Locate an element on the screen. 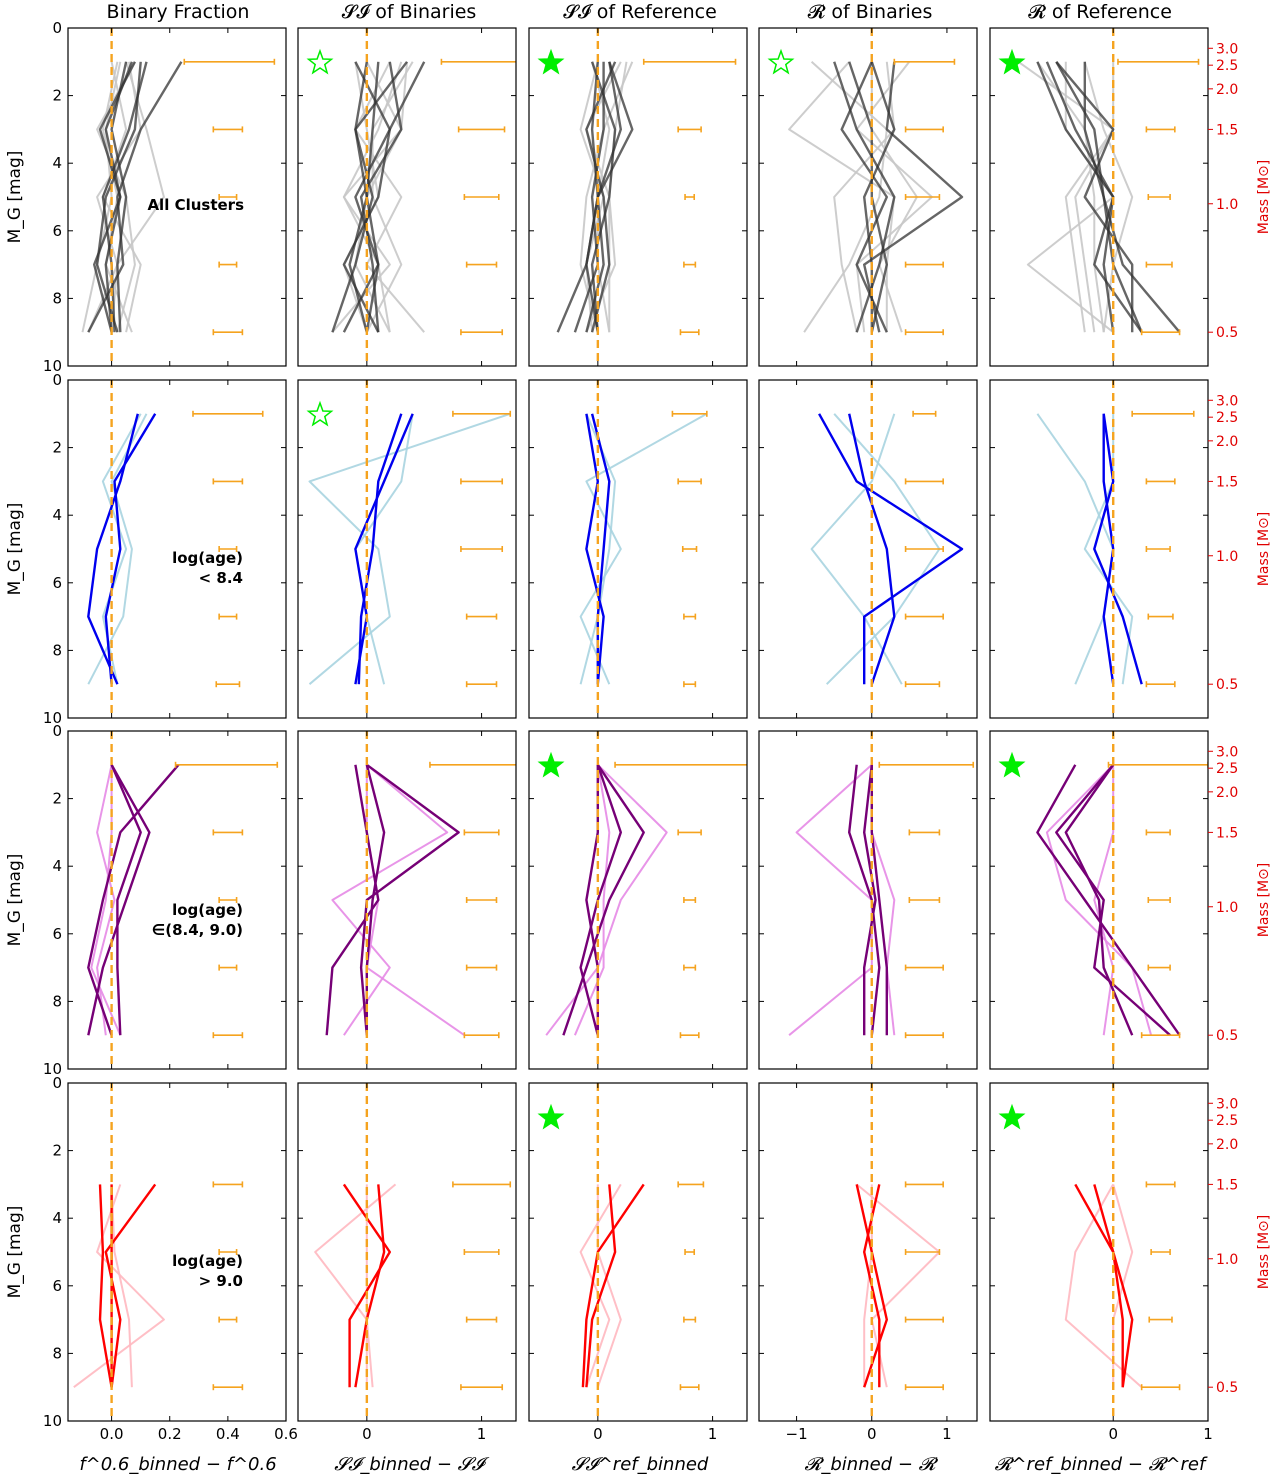 The width and height of the screenshot is (1286, 1481). col-title-4: 𝓡 of Reference is located at coordinates (1100, 12).